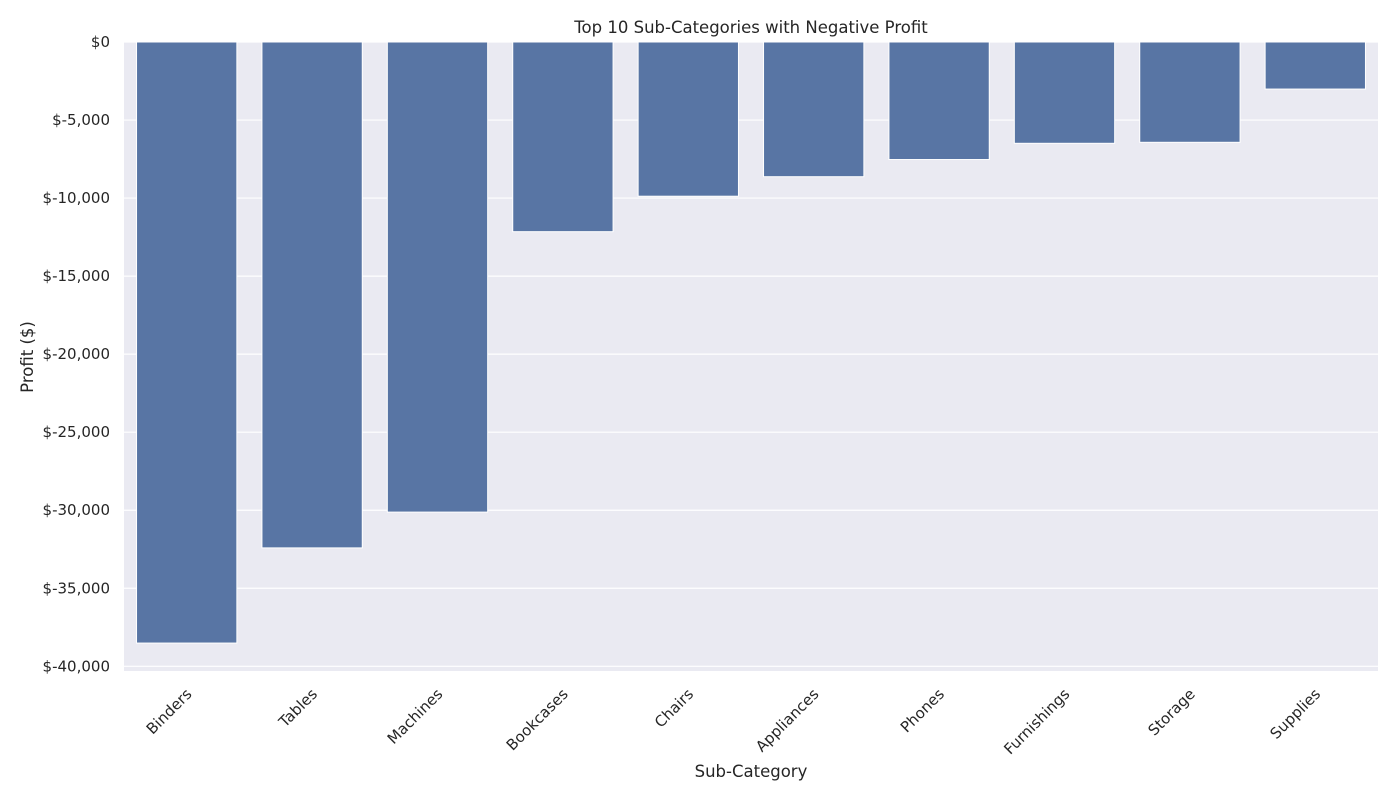  I want to click on bar-tables, so click(312, 295).